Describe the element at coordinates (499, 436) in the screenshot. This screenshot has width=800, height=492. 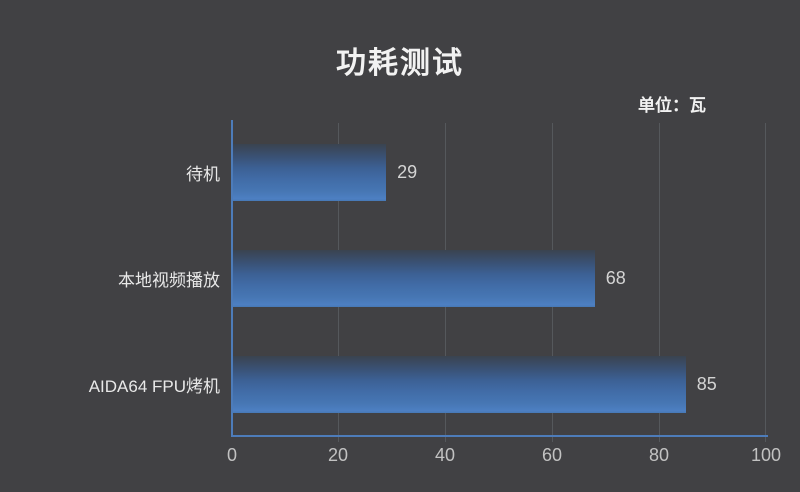
I see `x-axis-line` at that location.